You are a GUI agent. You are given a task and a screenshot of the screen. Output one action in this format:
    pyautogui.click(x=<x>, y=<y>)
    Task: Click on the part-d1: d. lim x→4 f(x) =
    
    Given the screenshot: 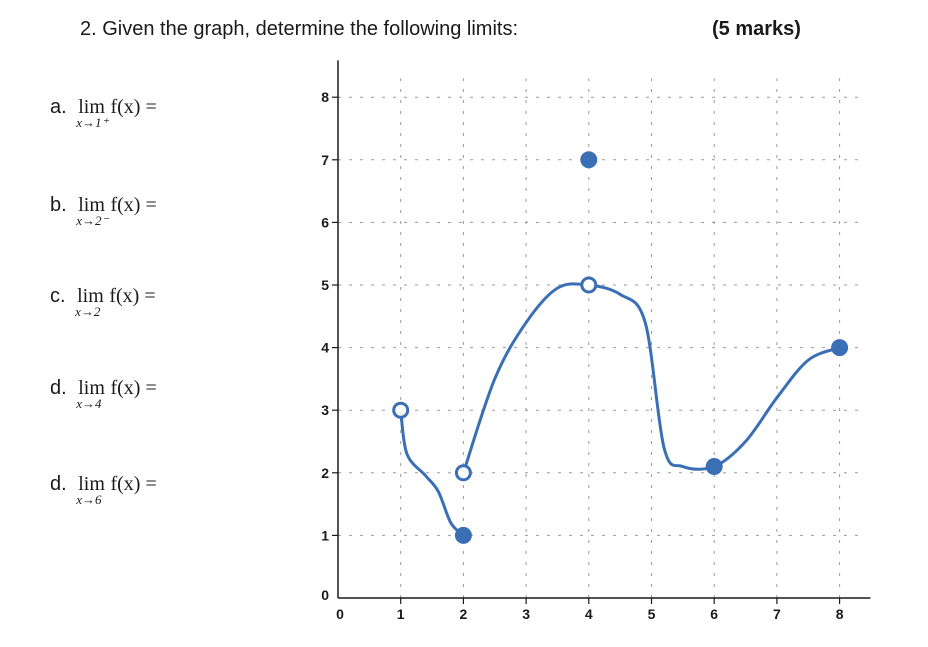 What is the action you would take?
    pyautogui.click(x=103, y=394)
    